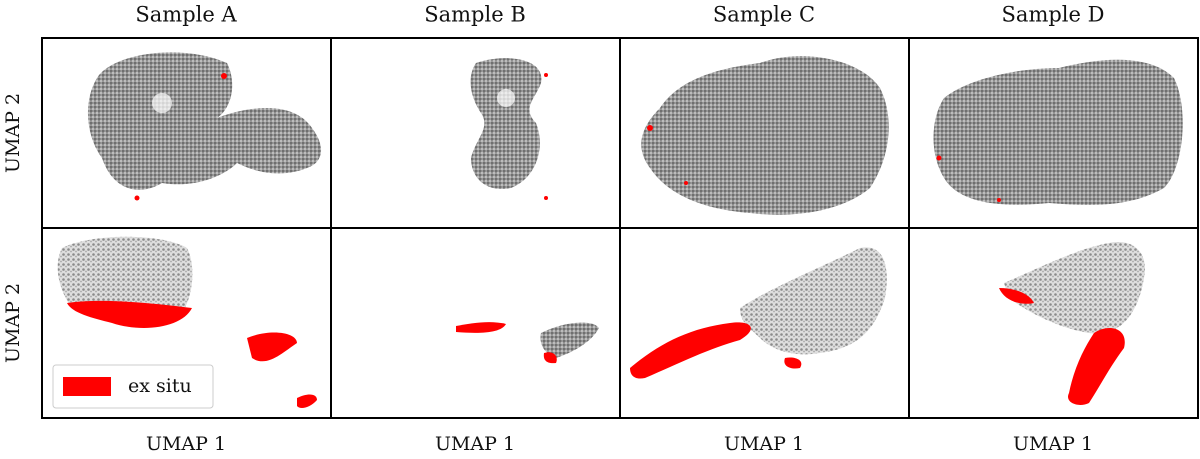 Image resolution: width=1200 pixels, height=459 pixels. Describe the element at coordinates (1053, 15) in the screenshot. I see `column-title: Sample D` at that location.